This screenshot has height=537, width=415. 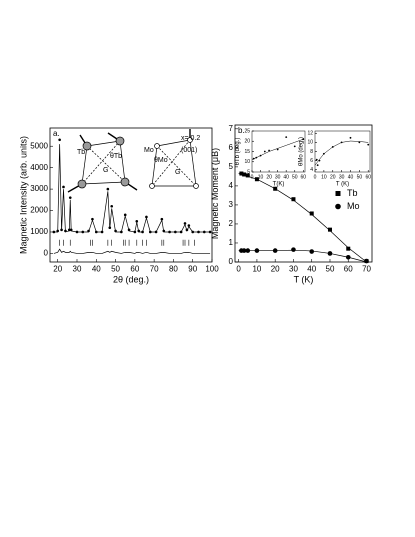 What do you see at coordinates (241, 130) in the screenshot?
I see `panel-label: b.` at bounding box center [241, 130].